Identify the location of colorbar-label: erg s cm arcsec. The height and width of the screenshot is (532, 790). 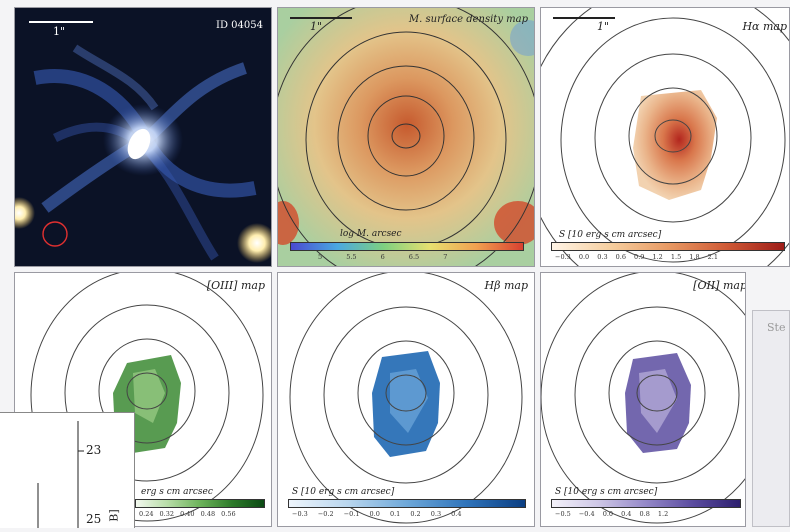
(177, 492).